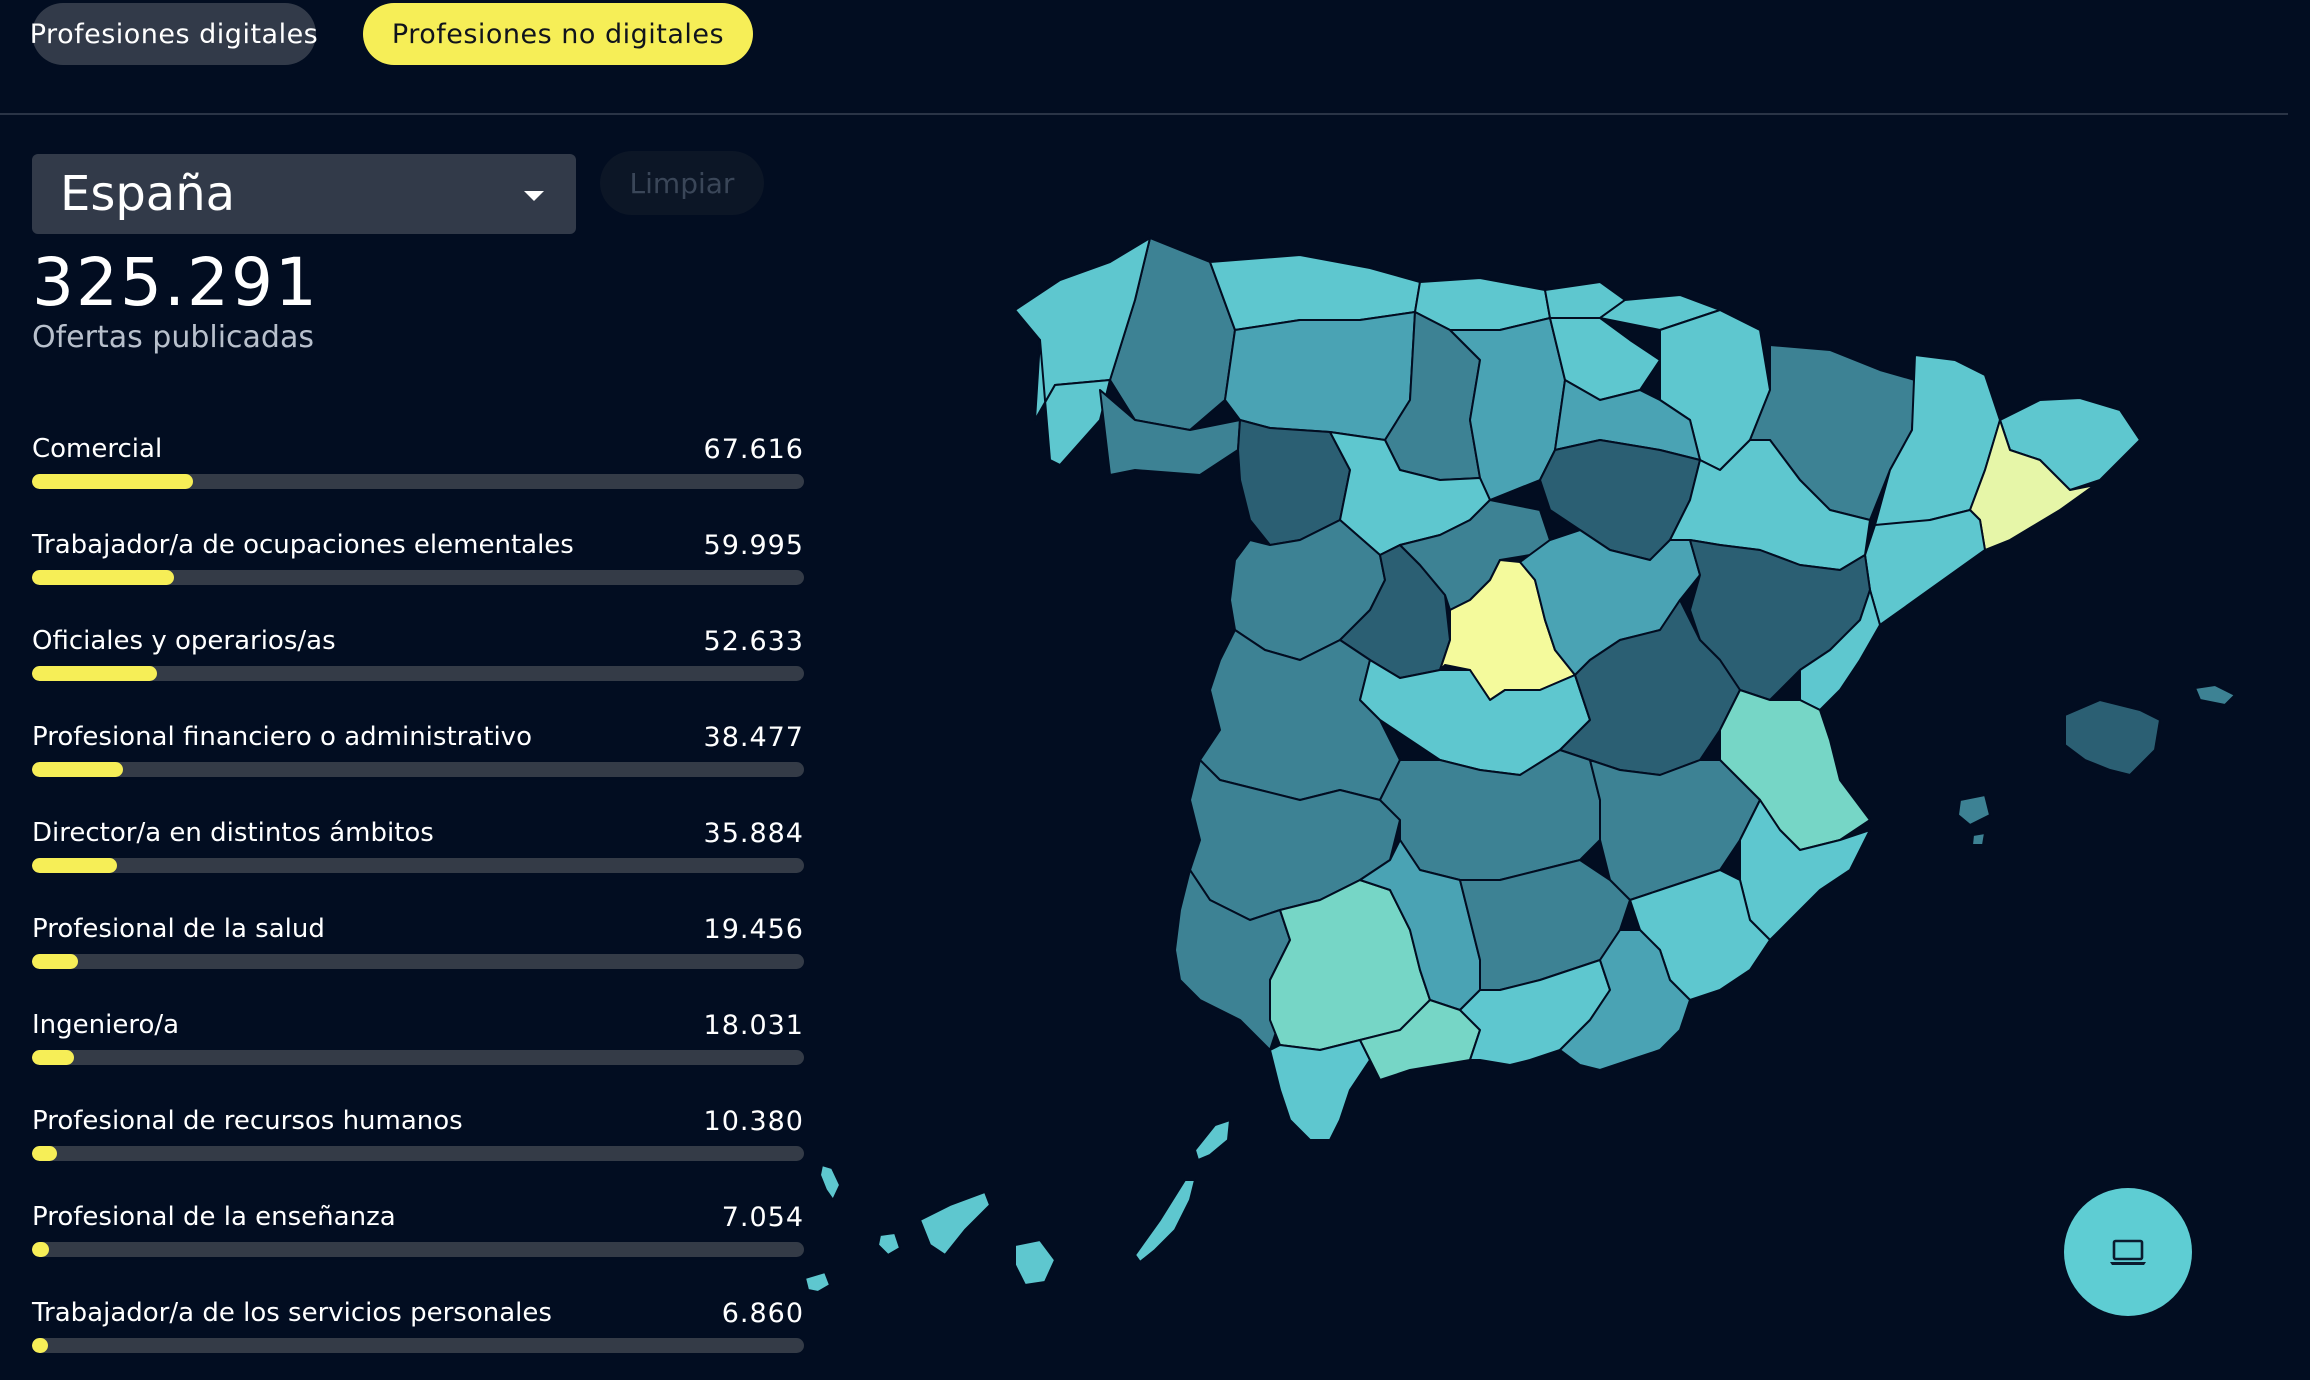 The image size is (2310, 1380). Describe the element at coordinates (1320, 1090) in the screenshot. I see `region-cadiz` at that location.